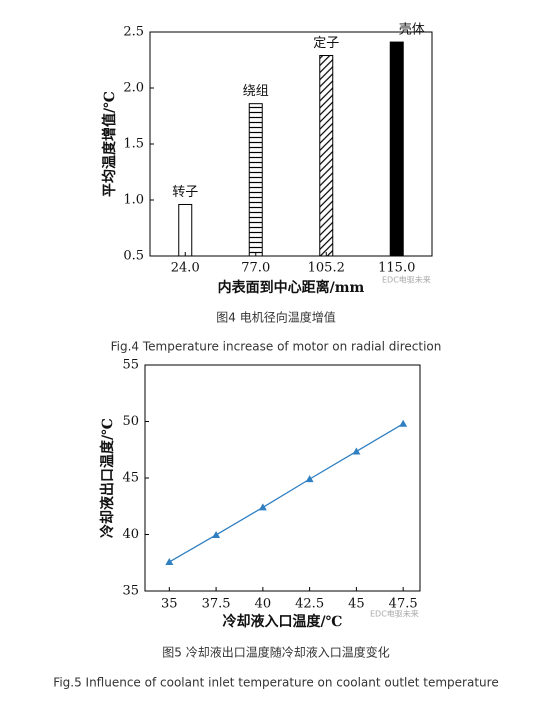 The height and width of the screenshot is (713, 552). Describe the element at coordinates (133, 88) in the screenshot. I see `y-tick-label: 2.0` at that location.